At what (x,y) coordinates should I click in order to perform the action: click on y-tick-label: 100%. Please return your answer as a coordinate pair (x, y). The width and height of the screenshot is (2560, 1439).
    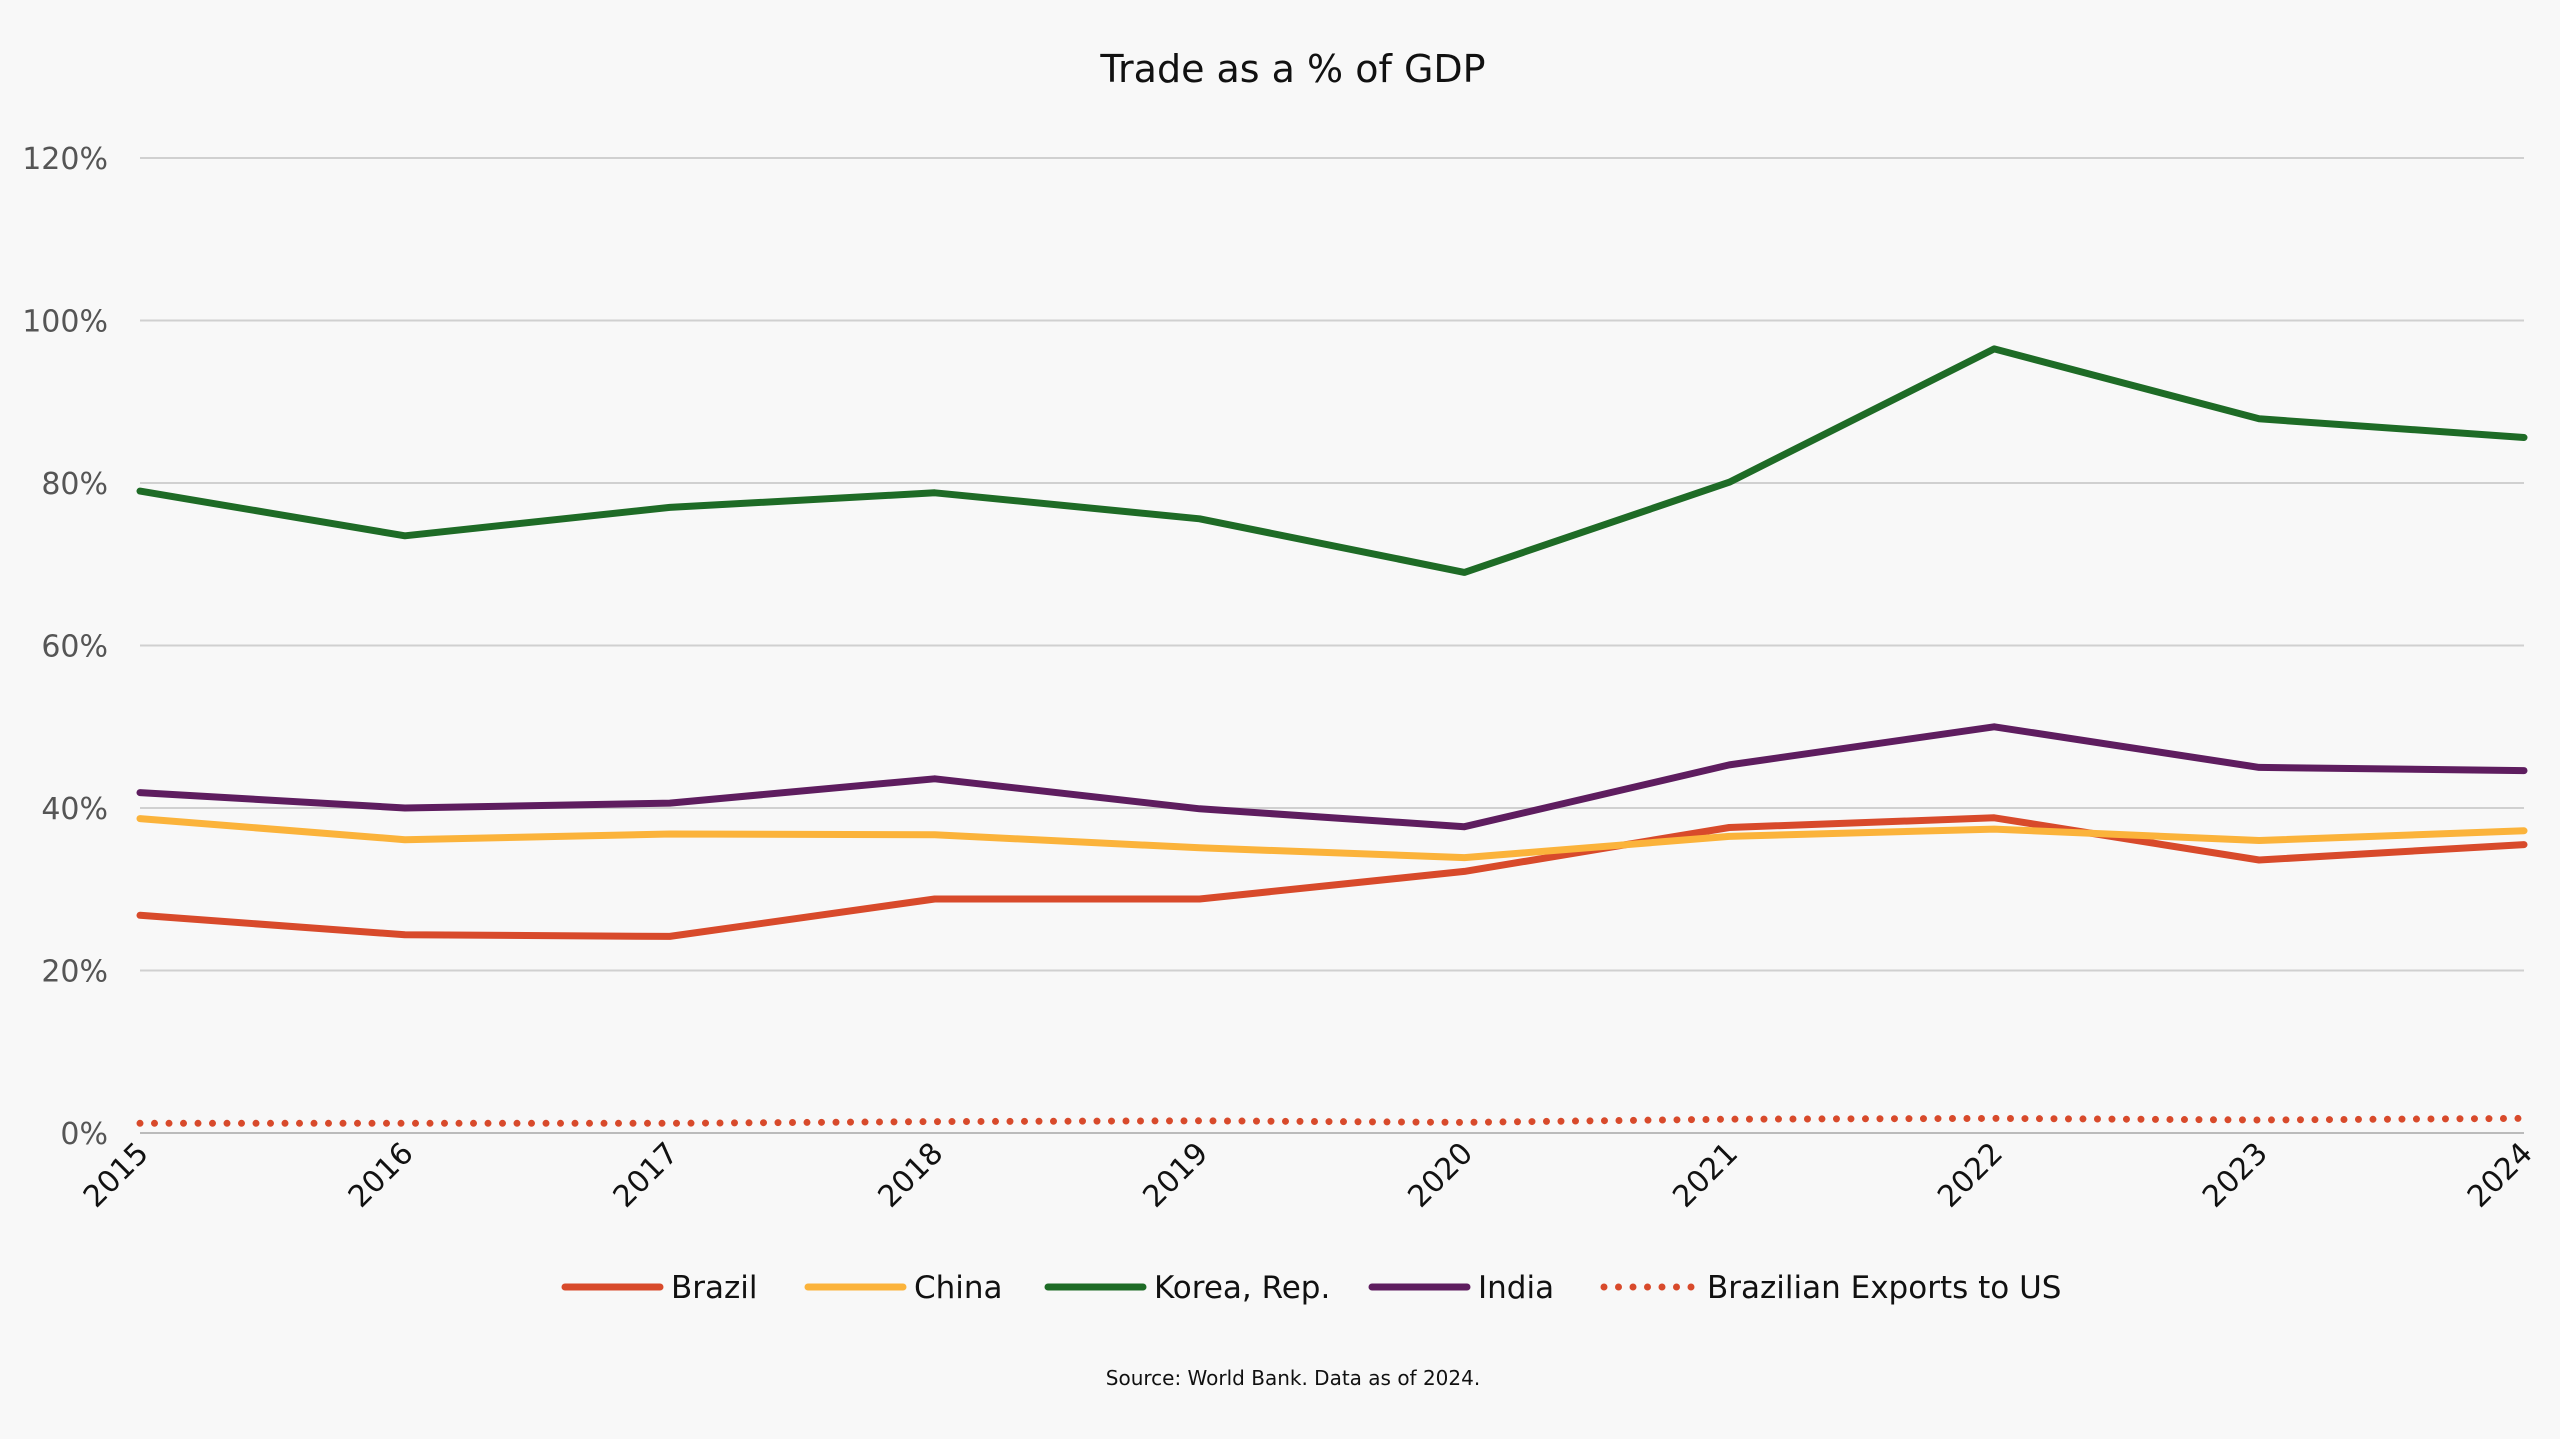
    Looking at the image, I should click on (65, 322).